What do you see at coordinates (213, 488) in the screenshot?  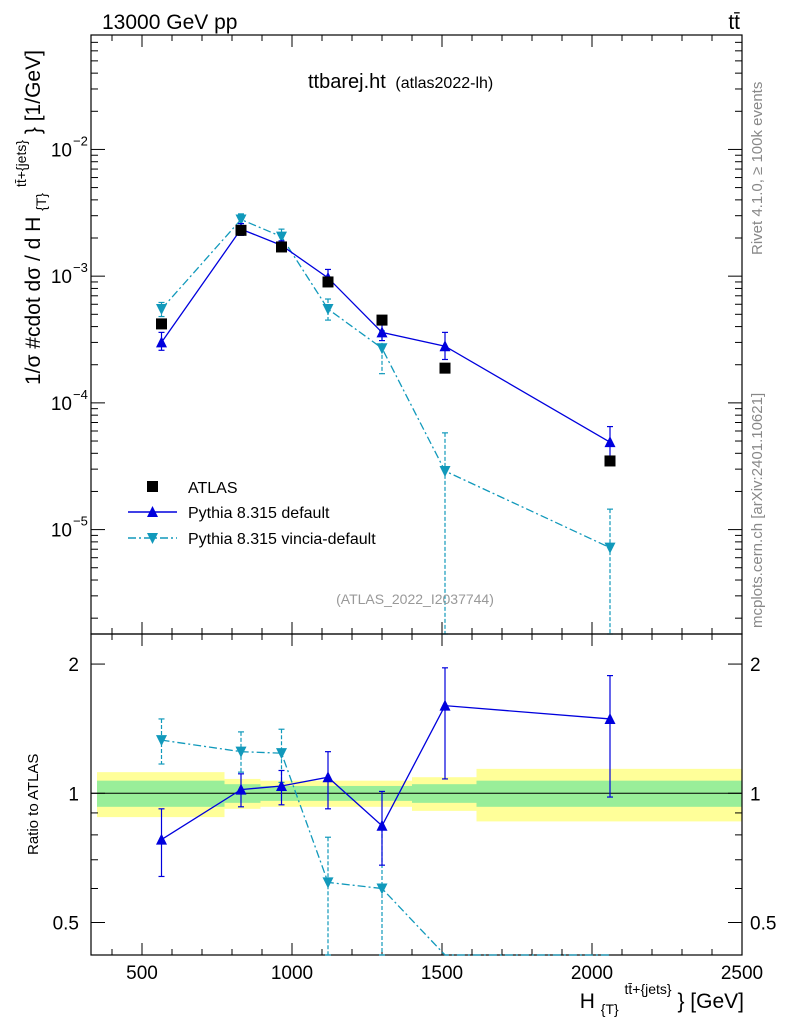 I see `legend-label-atlas: ATLAS` at bounding box center [213, 488].